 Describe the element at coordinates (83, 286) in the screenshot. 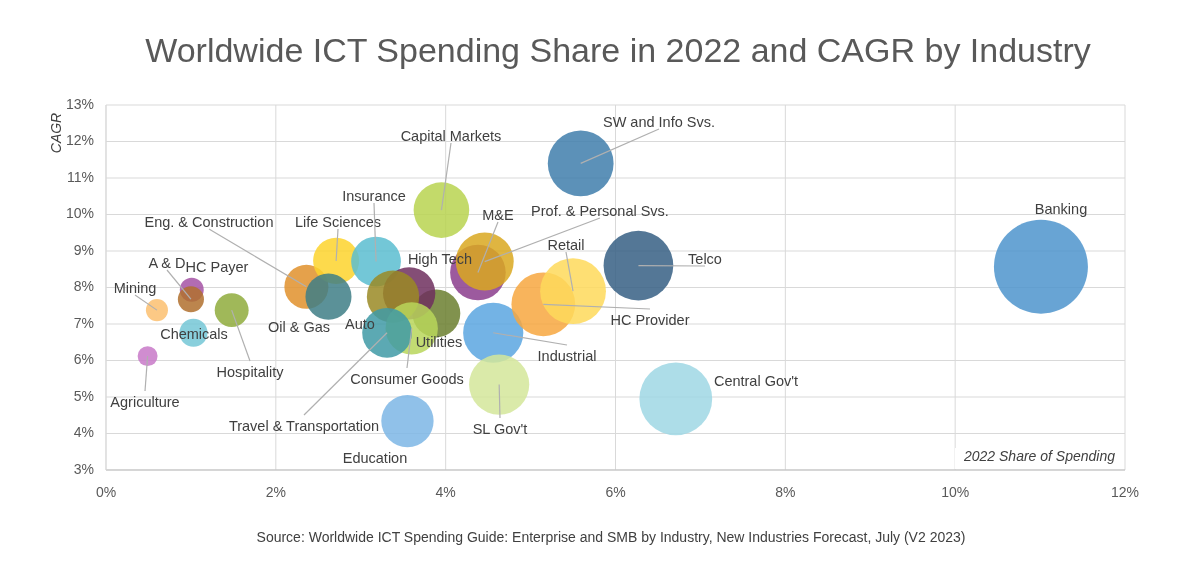

I see `y-tick-label: 8%` at that location.